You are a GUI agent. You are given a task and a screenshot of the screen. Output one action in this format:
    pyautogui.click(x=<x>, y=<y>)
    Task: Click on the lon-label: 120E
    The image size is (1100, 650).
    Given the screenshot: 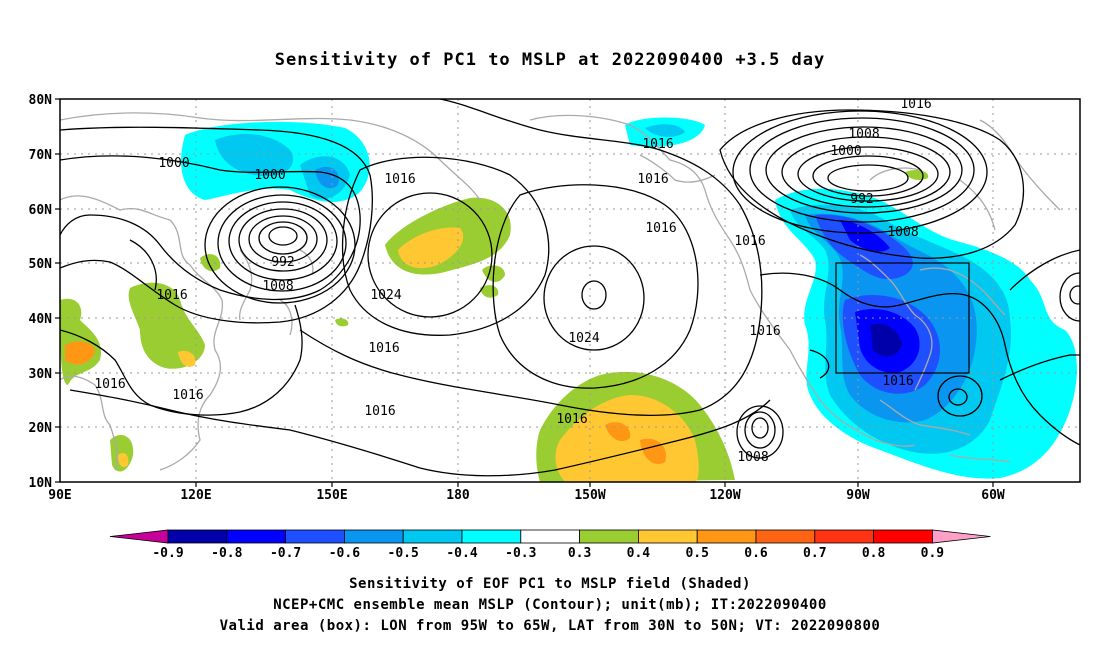 What is the action you would take?
    pyautogui.click(x=195, y=495)
    